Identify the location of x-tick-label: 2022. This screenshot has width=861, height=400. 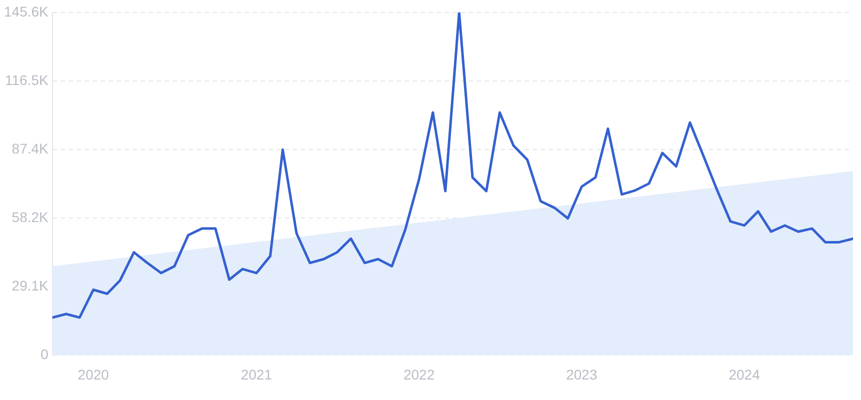
(419, 374).